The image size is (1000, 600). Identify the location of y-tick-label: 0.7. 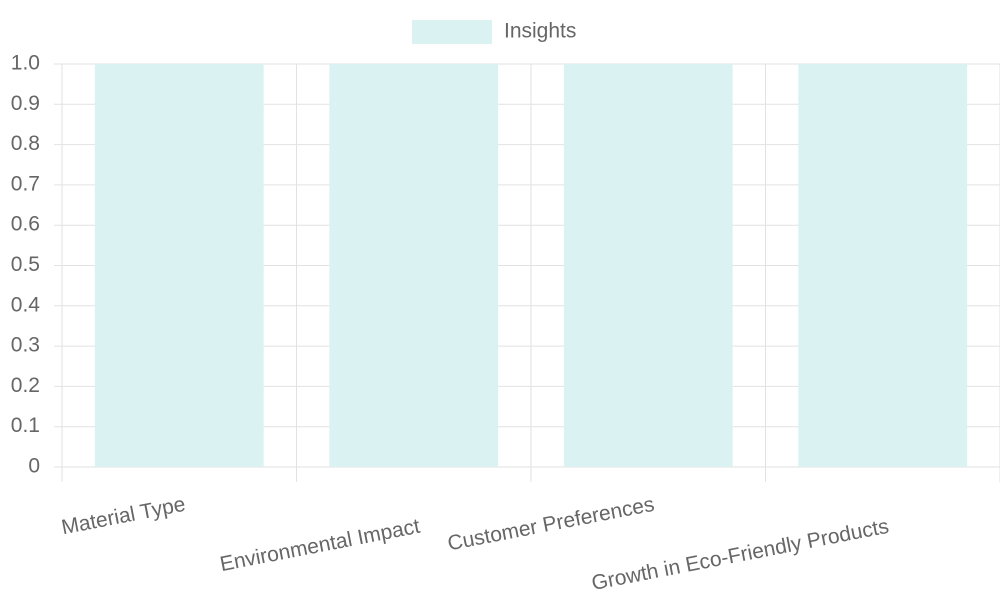
(25, 183).